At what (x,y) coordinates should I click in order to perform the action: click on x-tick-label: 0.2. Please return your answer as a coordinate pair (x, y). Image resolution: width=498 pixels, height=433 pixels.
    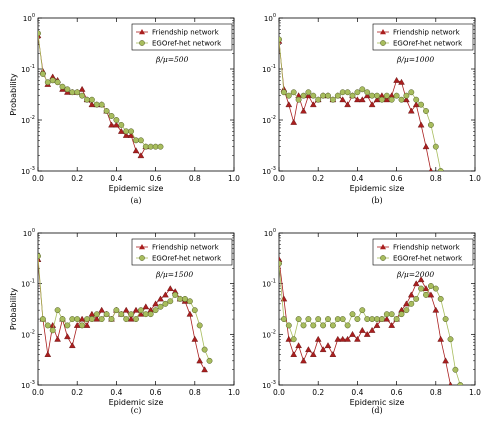
    Looking at the image, I should click on (77, 178).